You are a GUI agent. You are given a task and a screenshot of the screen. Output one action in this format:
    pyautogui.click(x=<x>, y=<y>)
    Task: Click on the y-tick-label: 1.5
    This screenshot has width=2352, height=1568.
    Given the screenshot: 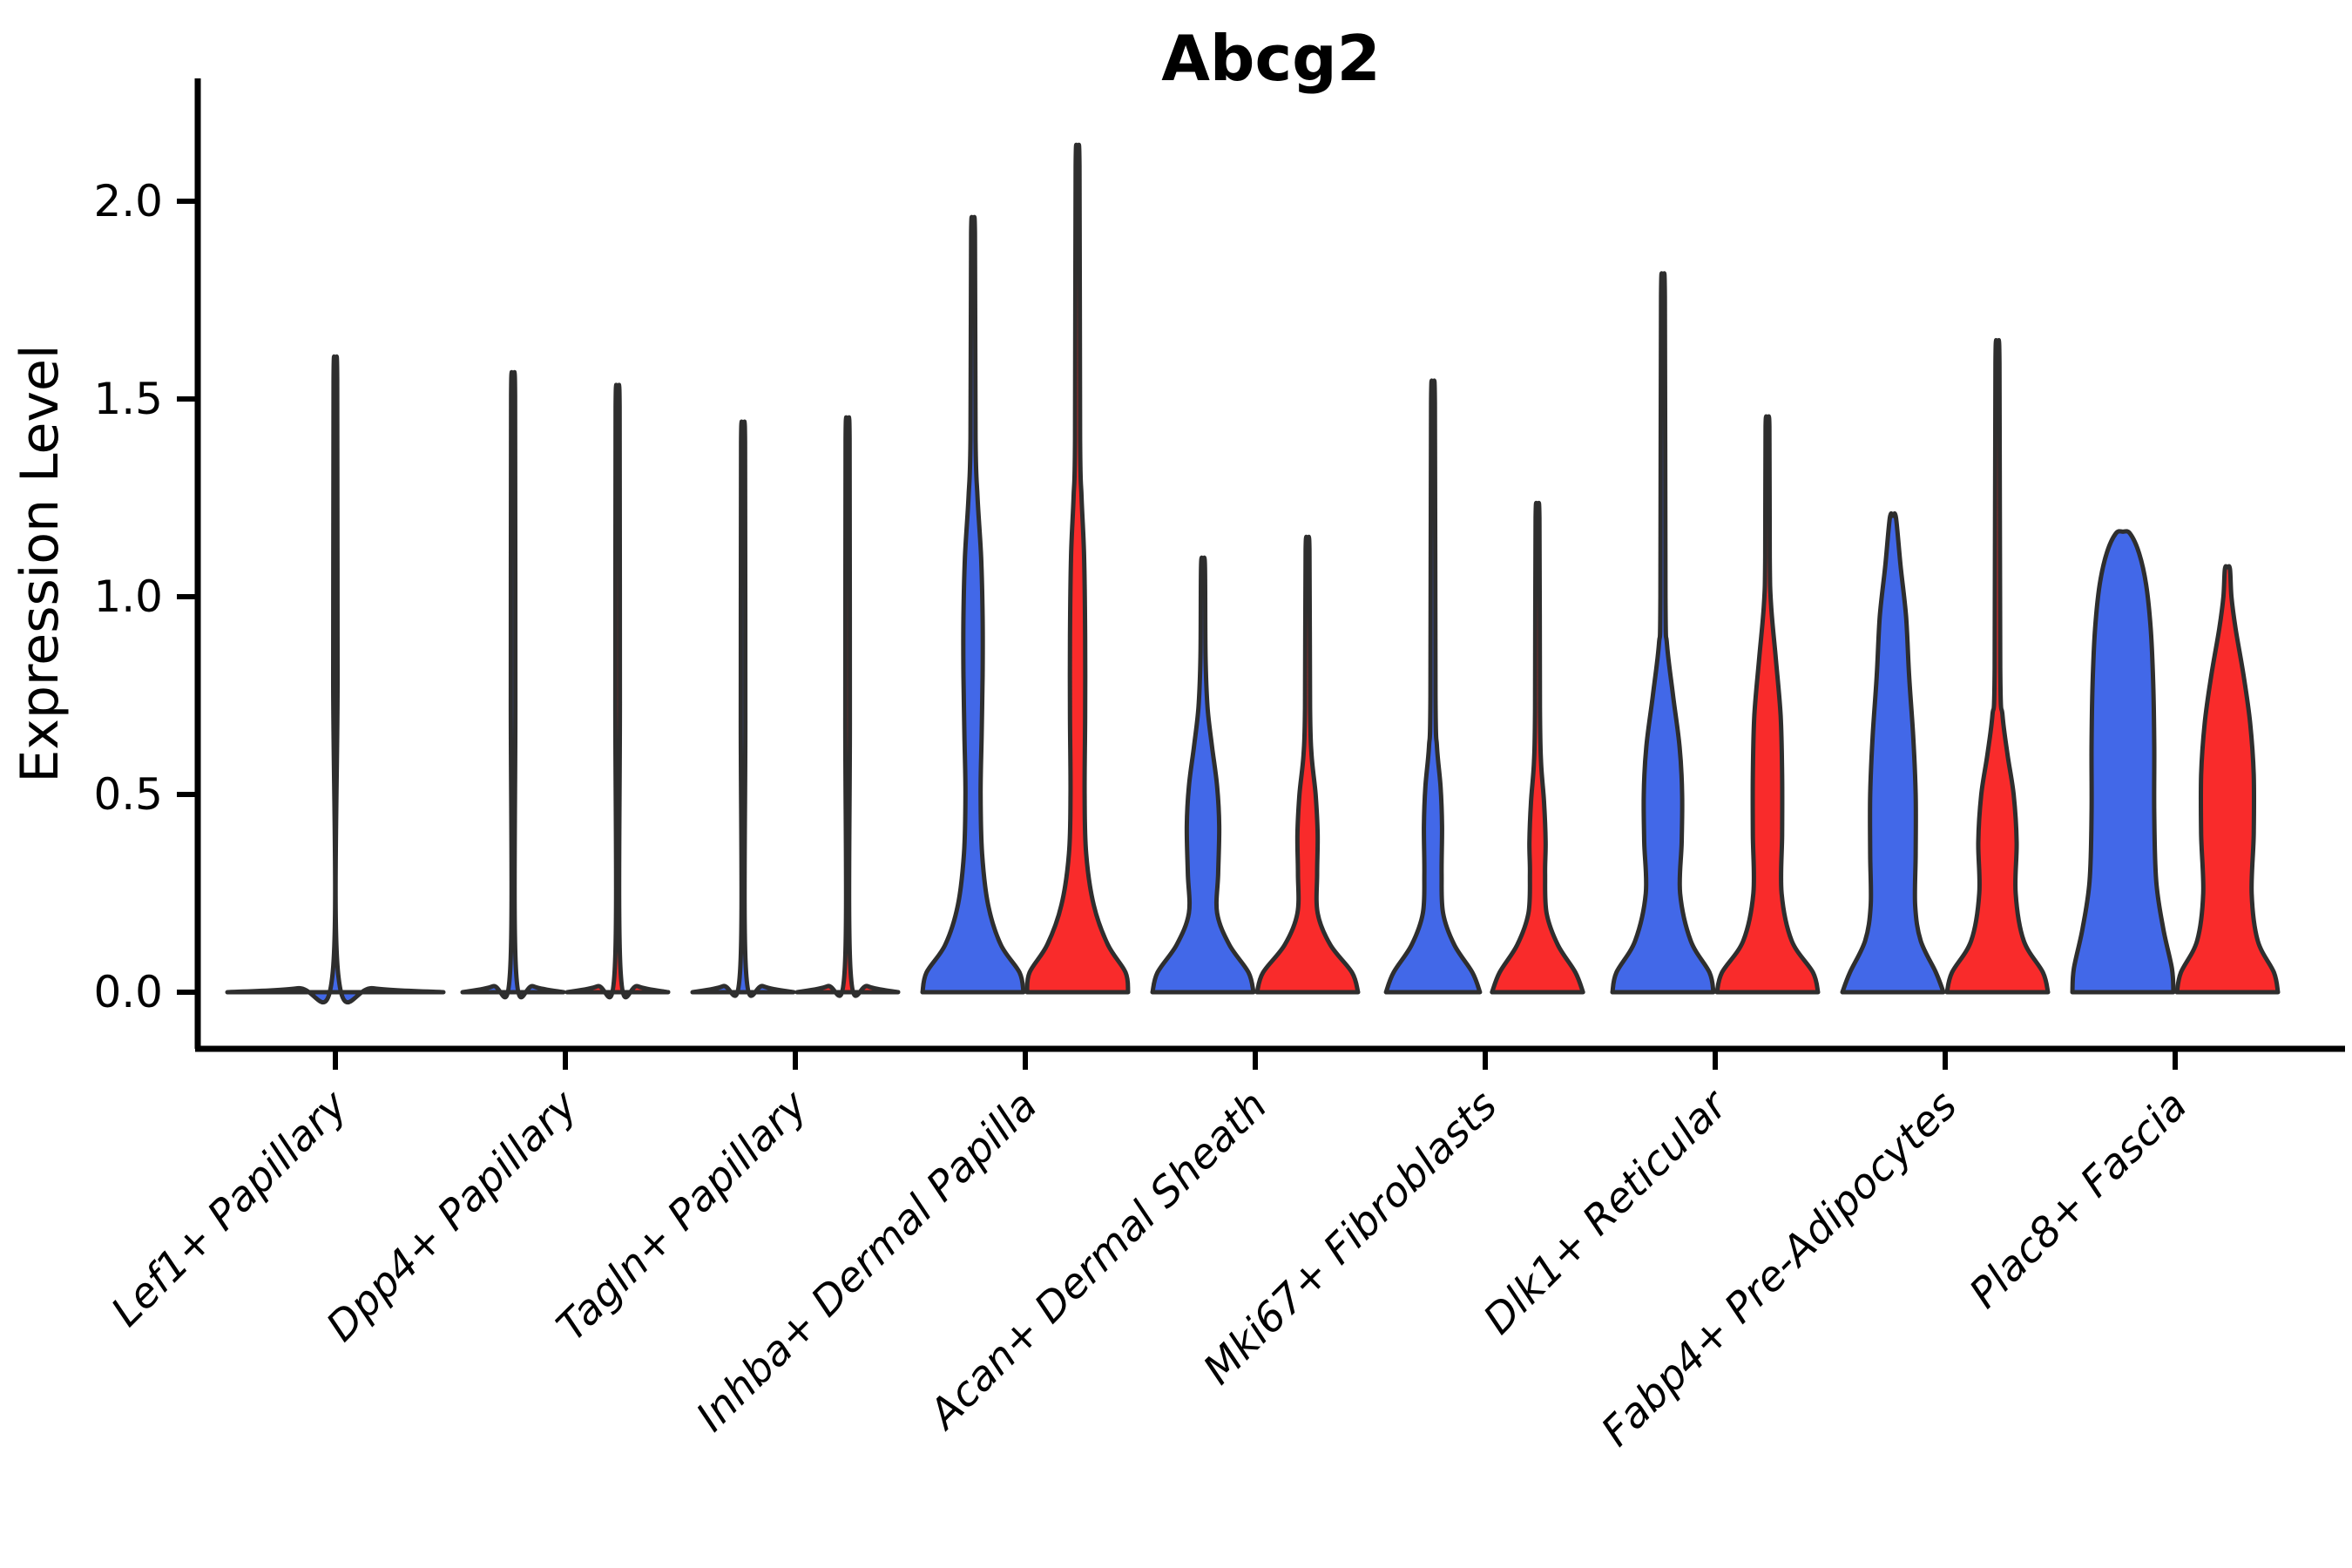 What is the action you would take?
    pyautogui.click(x=128, y=399)
    